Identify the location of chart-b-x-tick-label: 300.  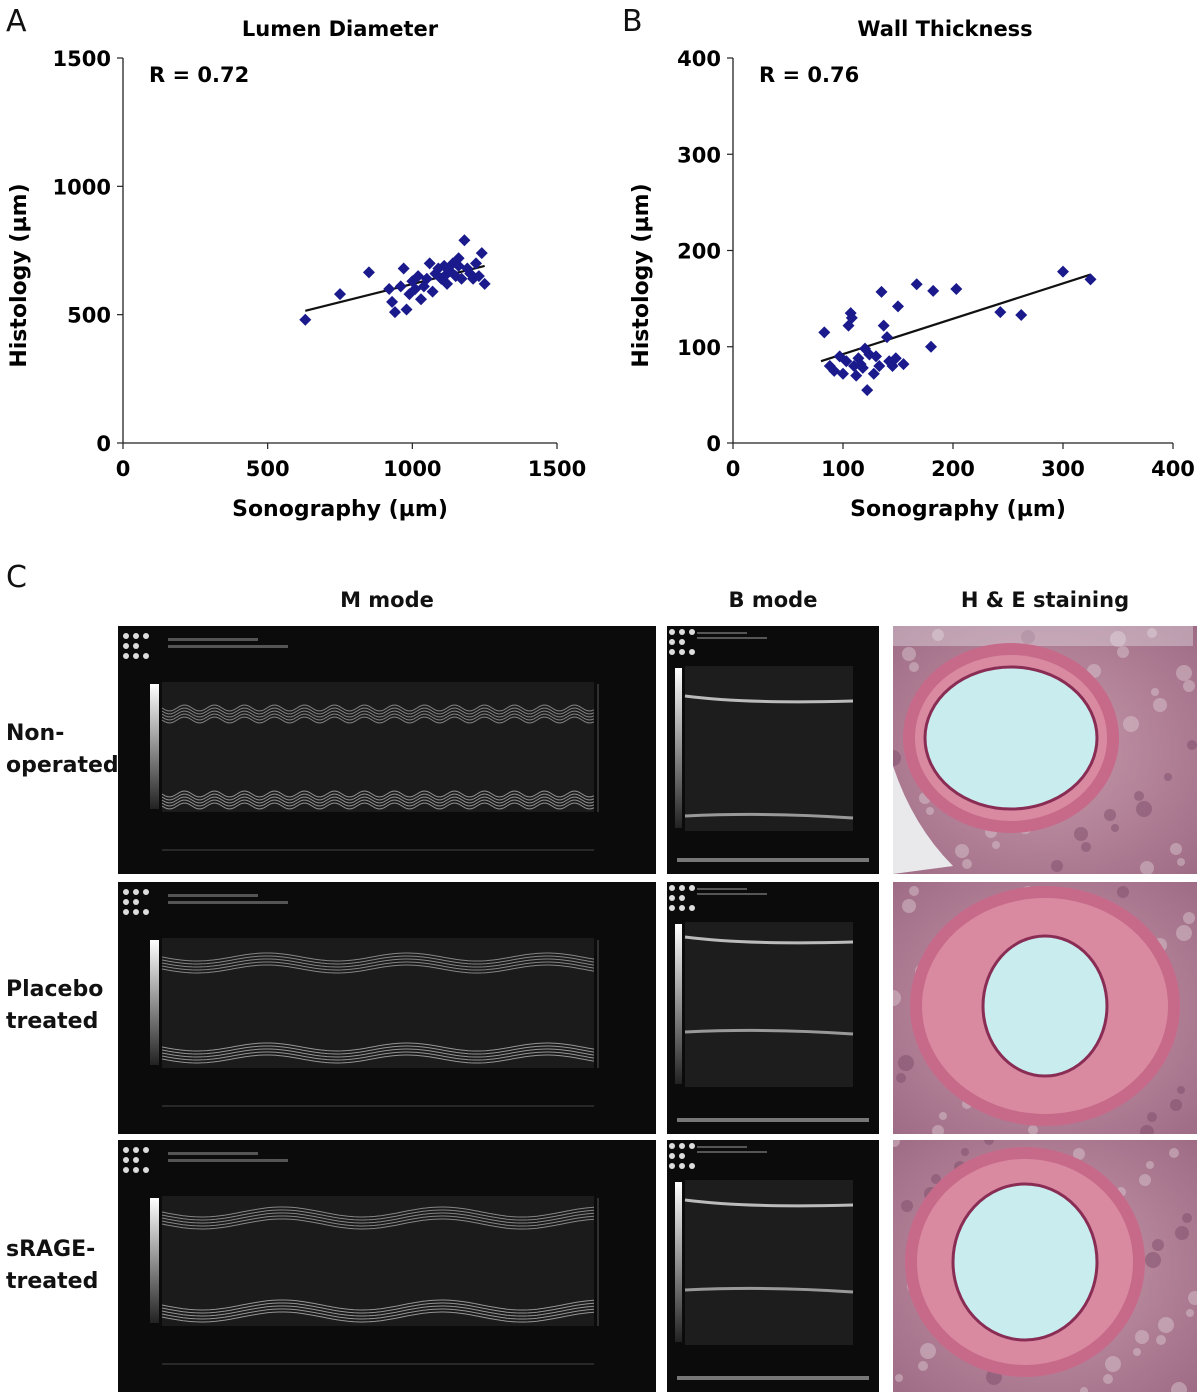
(1063, 469).